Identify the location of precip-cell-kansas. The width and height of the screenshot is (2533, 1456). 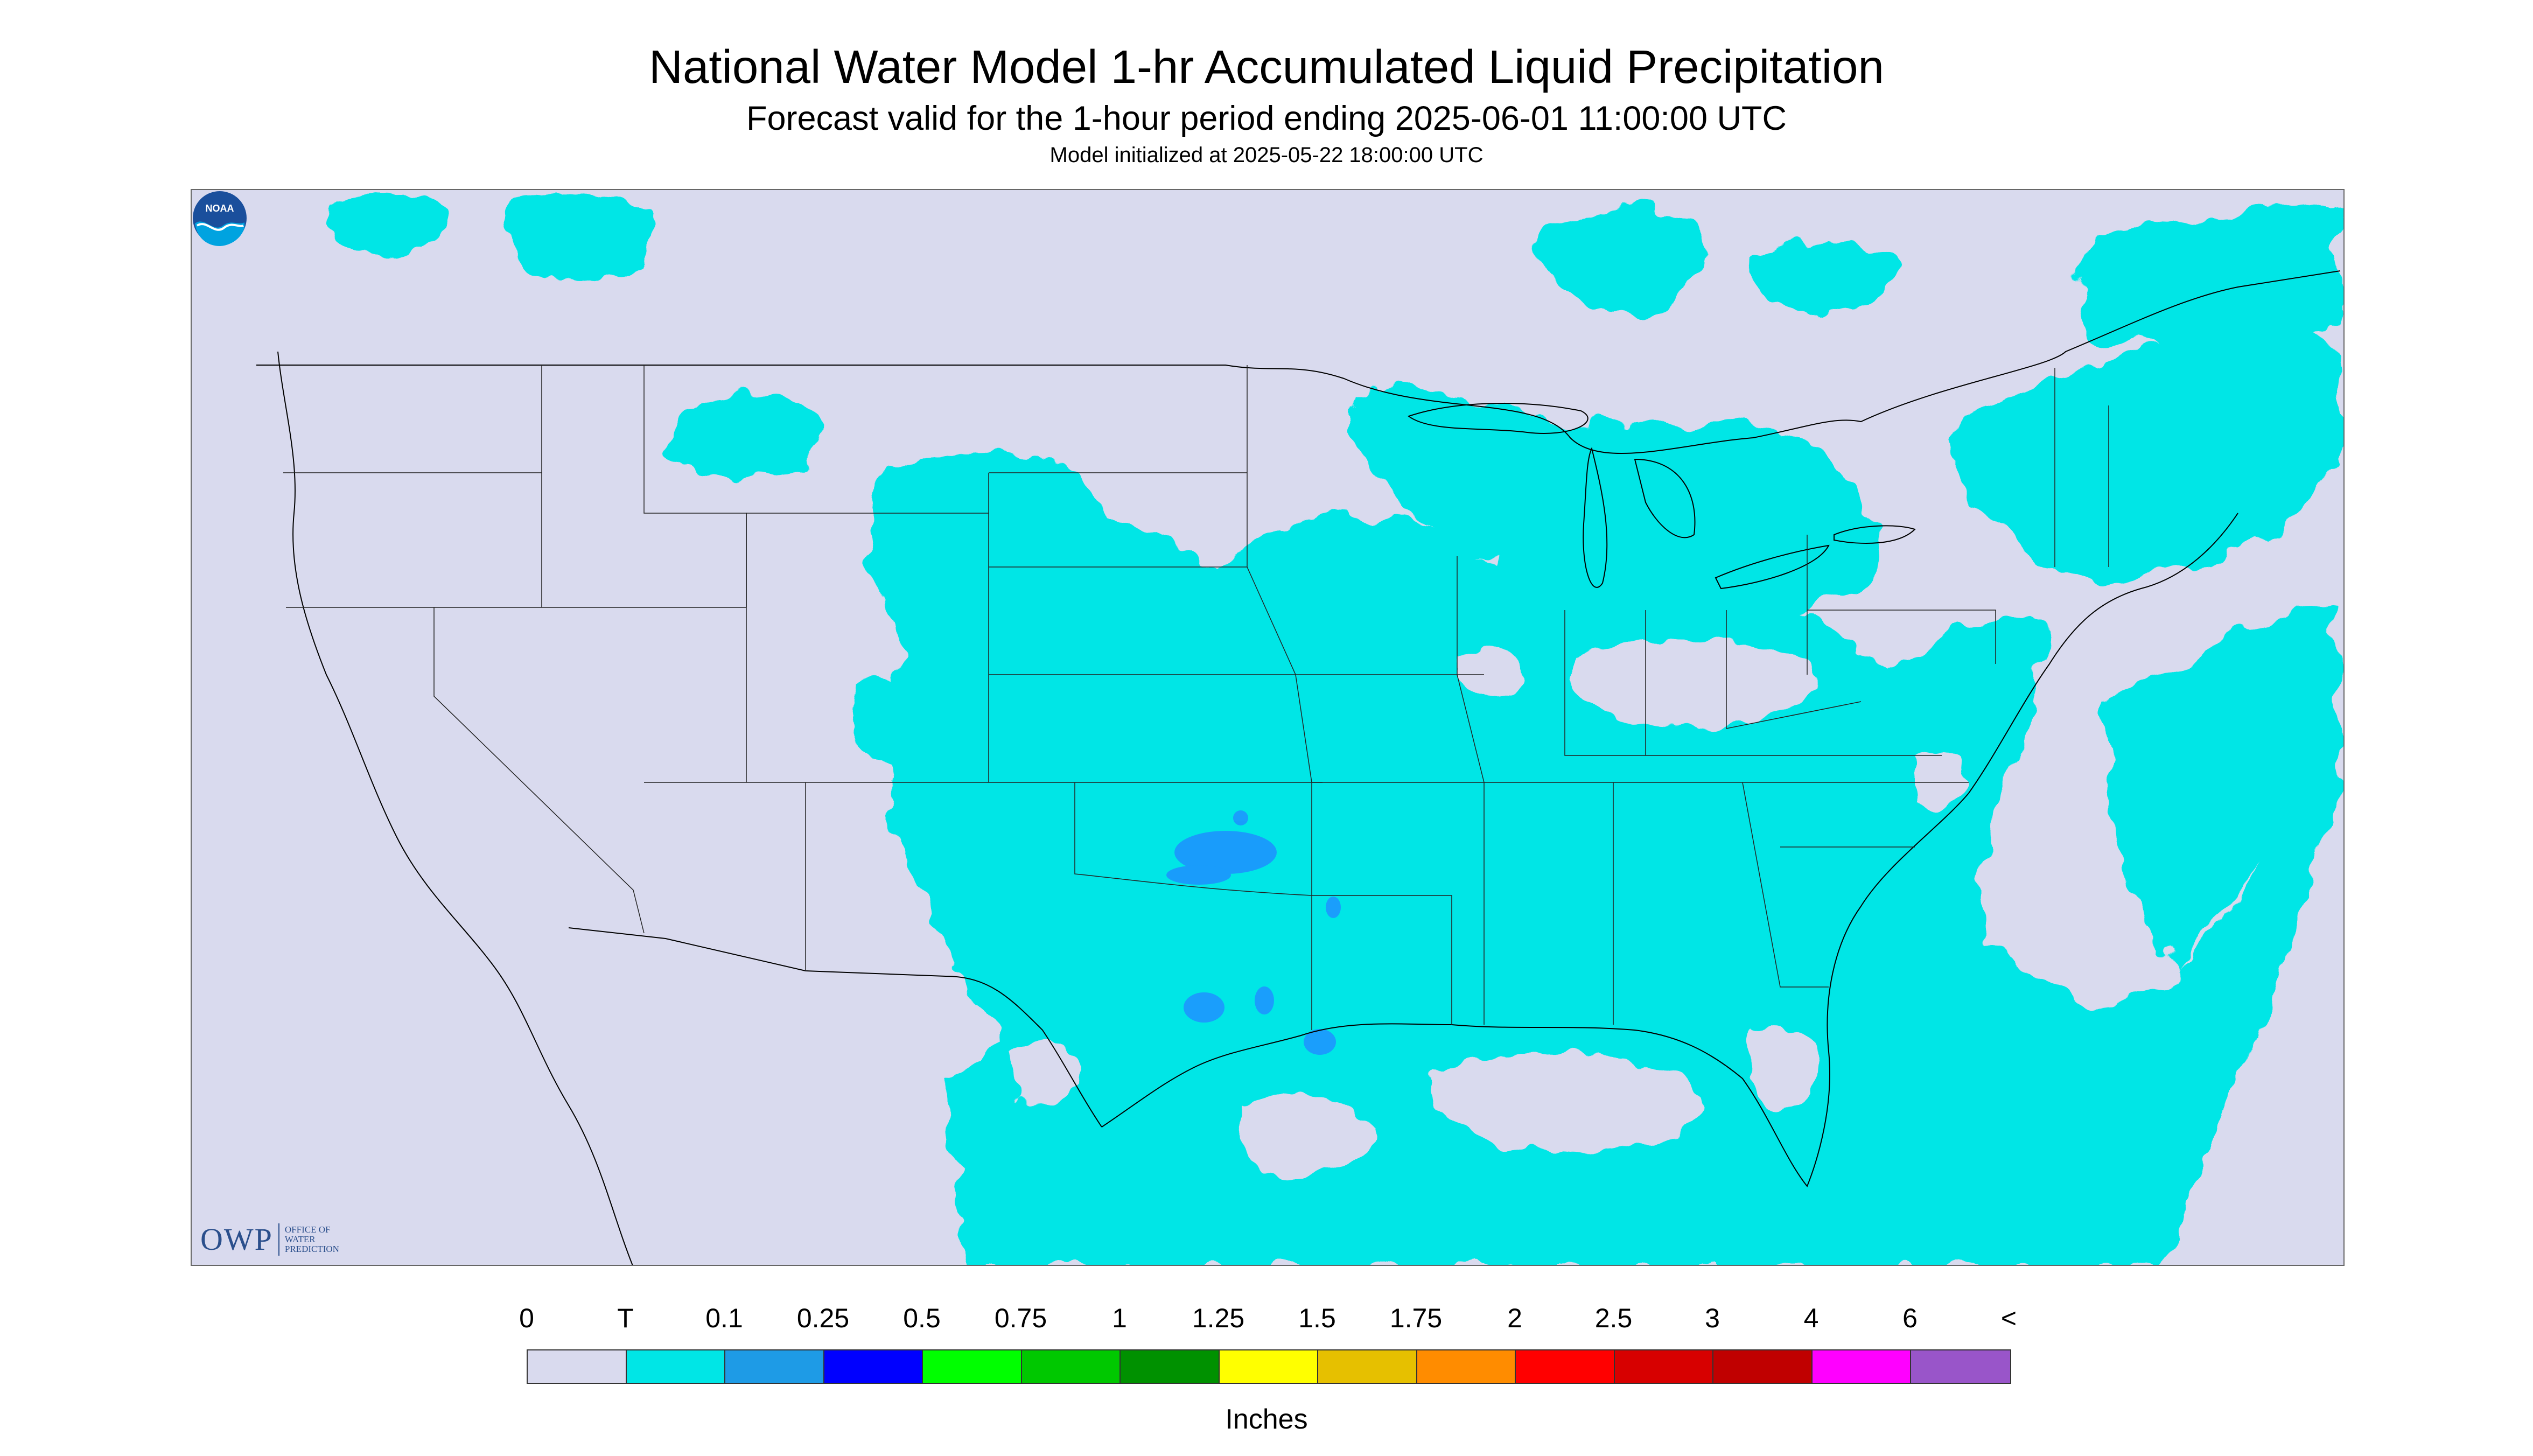
(1240, 817).